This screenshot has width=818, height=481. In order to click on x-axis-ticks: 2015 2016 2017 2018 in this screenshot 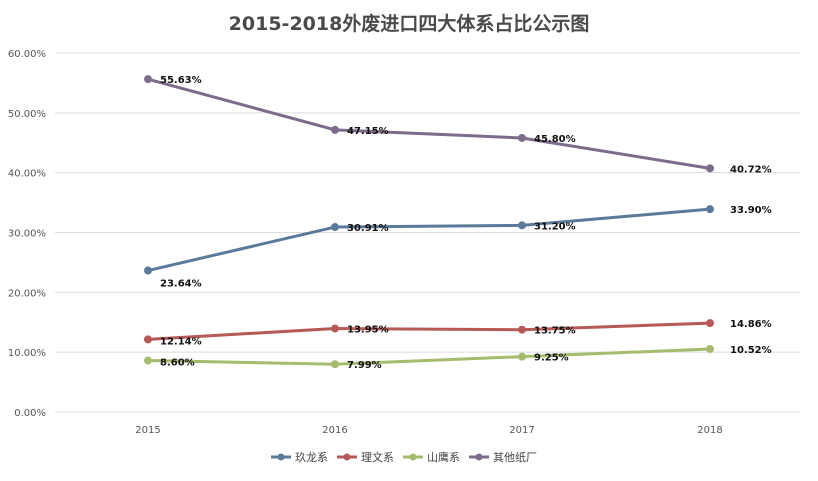, I will do `click(428, 430)`.